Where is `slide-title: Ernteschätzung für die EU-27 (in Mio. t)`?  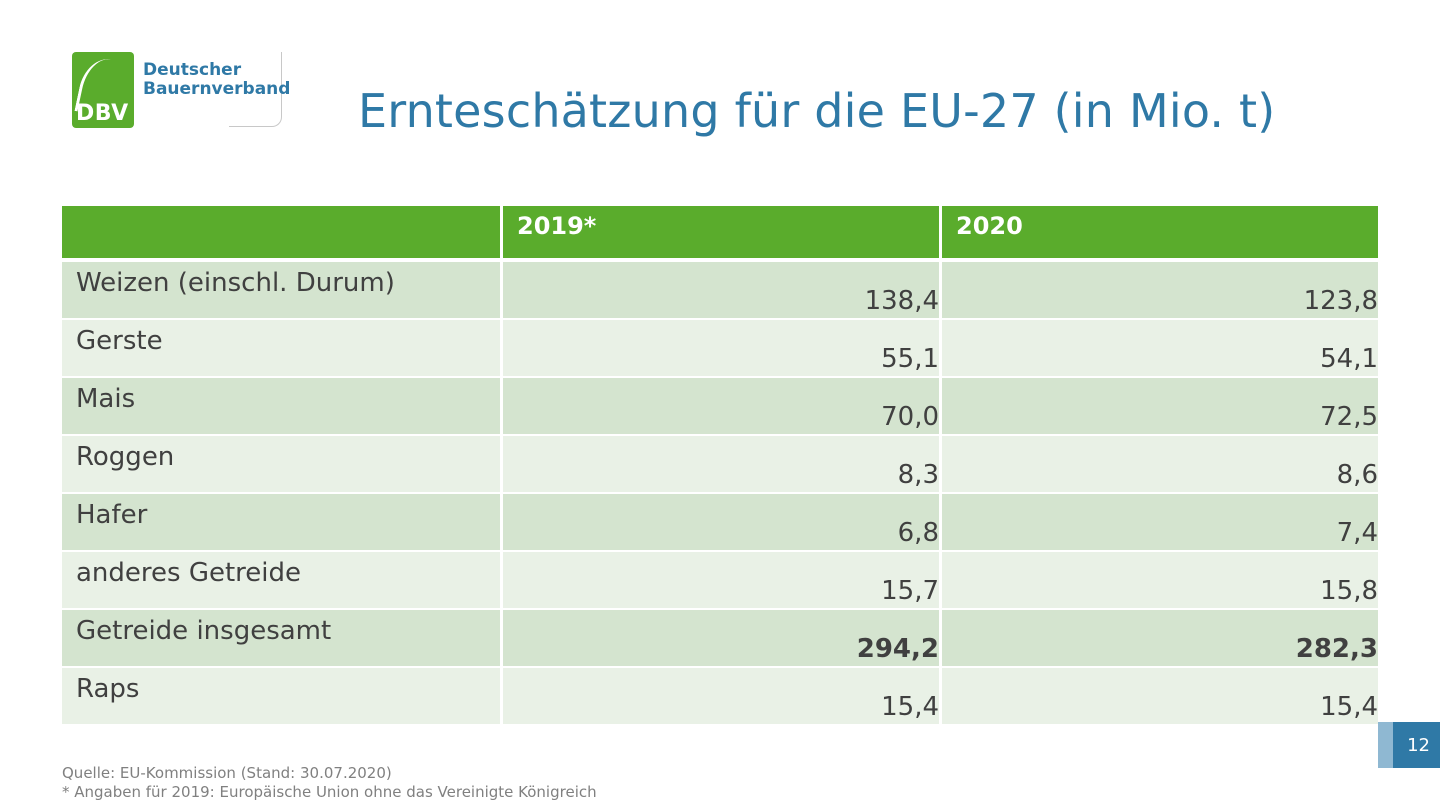 slide-title: Ernteschätzung für die EU-27 (in Mio. t) is located at coordinates (817, 111).